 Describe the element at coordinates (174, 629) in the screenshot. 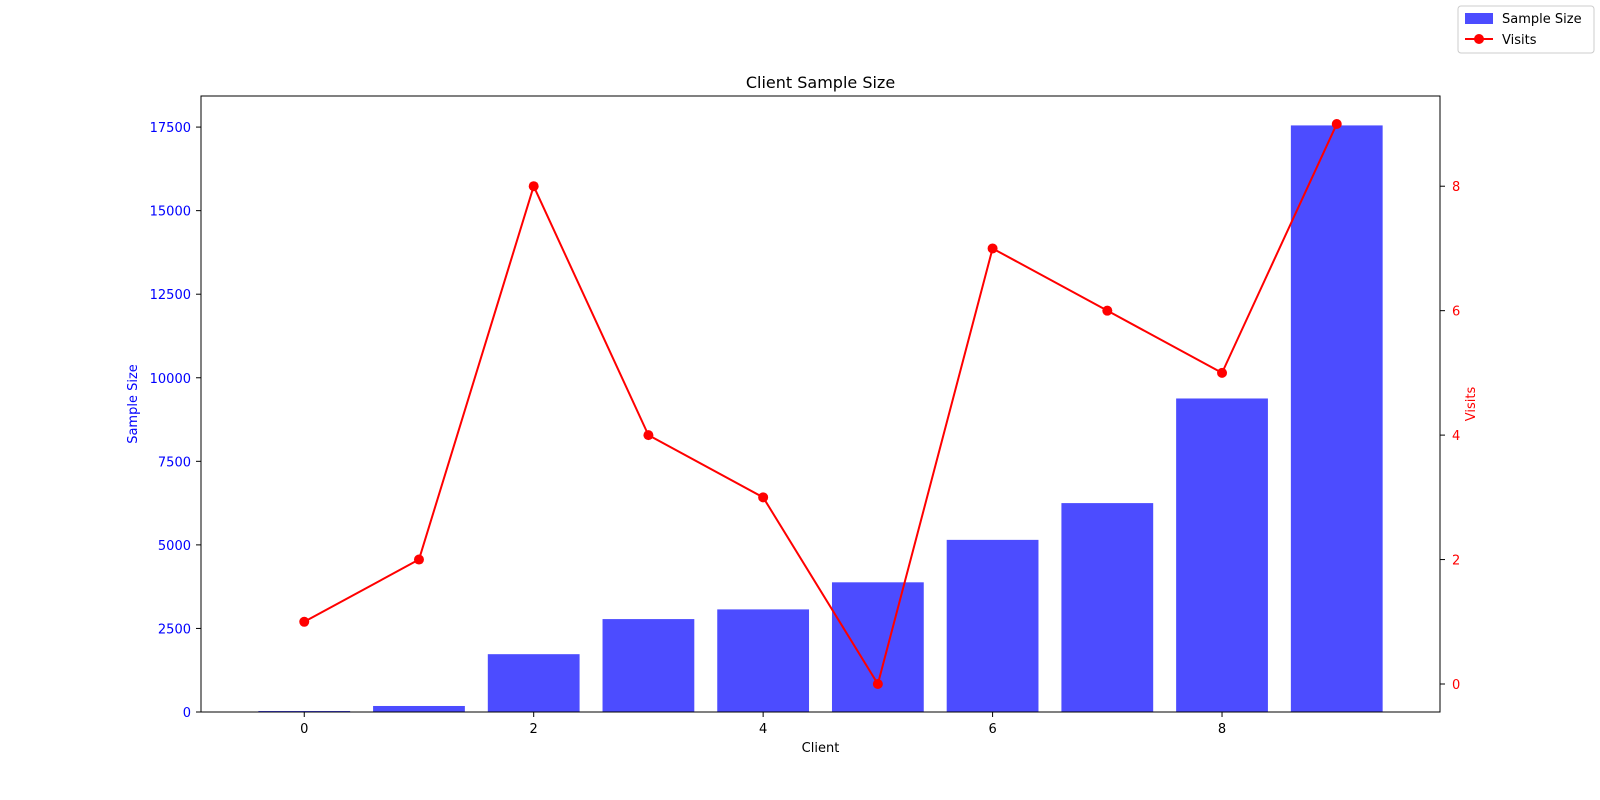

I see `y-left-tick-label: 2500` at that location.